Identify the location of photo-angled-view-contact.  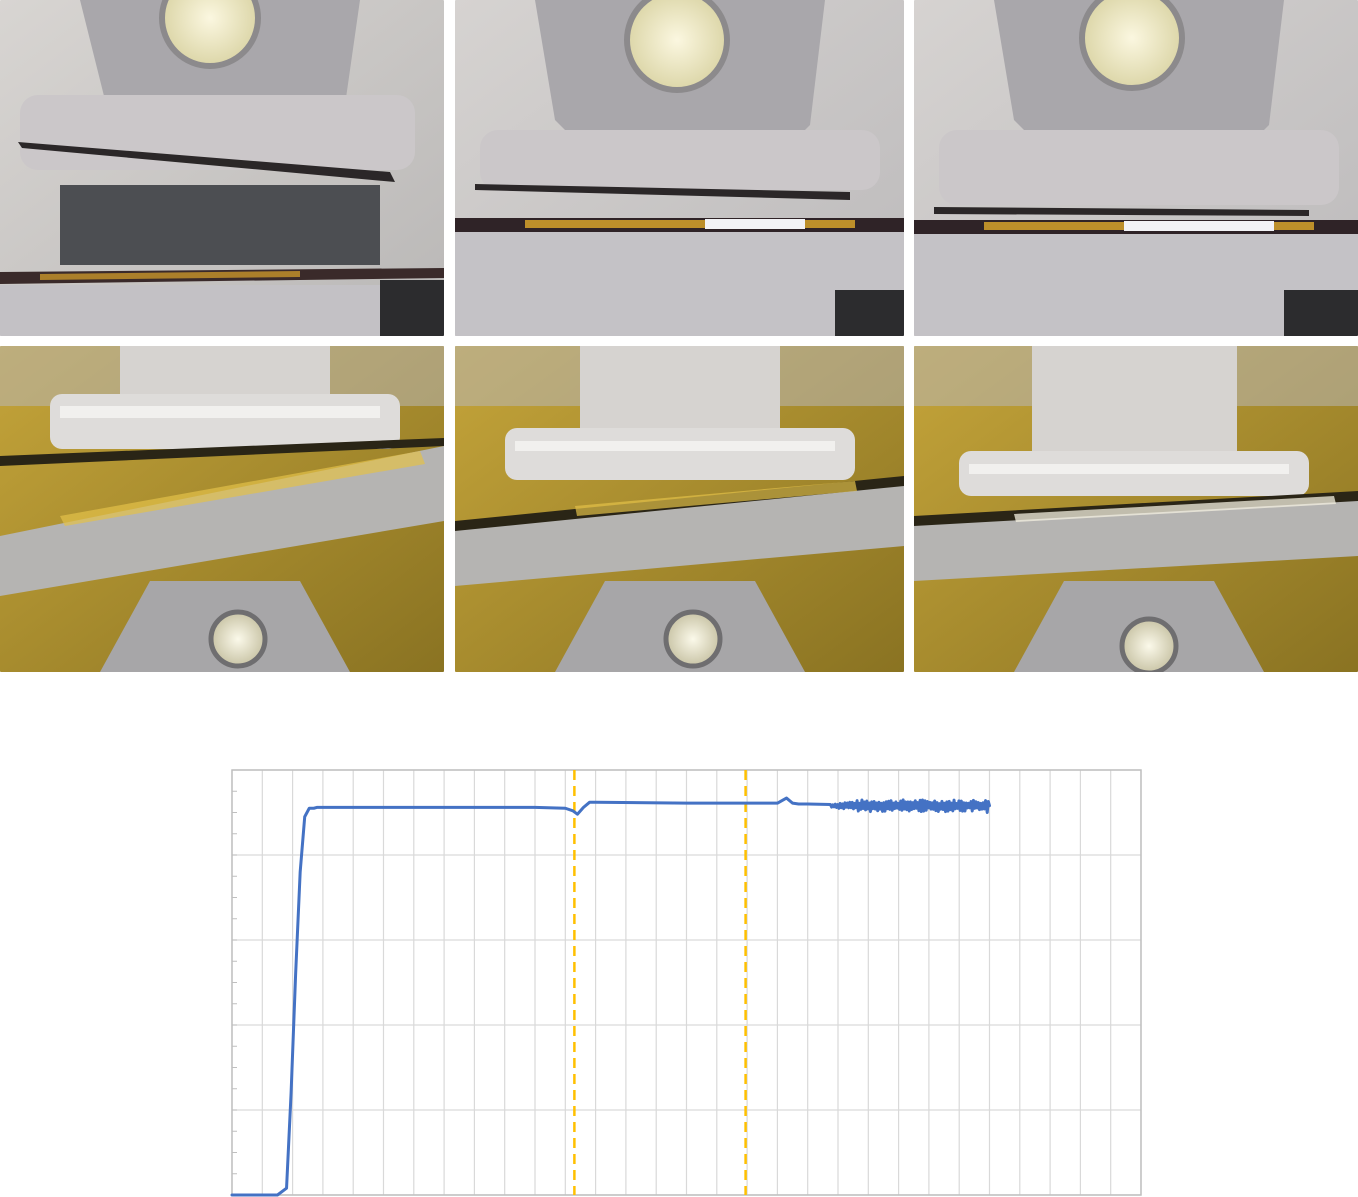
(679, 509).